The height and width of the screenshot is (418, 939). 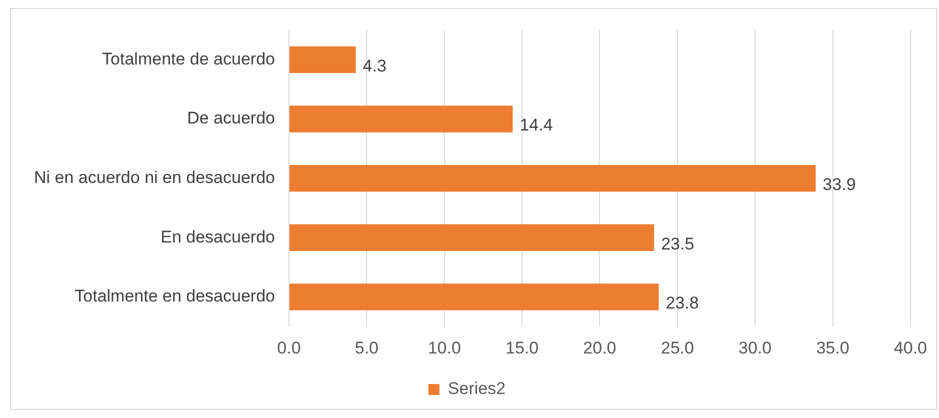 I want to click on x-tick-label: 40.0, so click(x=911, y=348).